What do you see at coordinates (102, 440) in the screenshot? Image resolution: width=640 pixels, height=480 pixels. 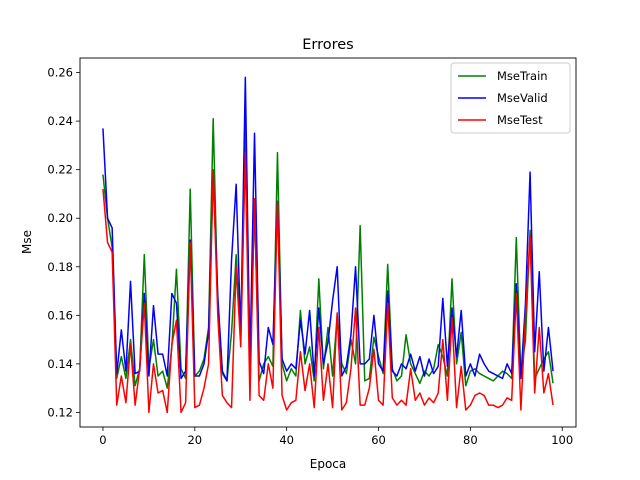 I see `x-tick-label: 0` at bounding box center [102, 440].